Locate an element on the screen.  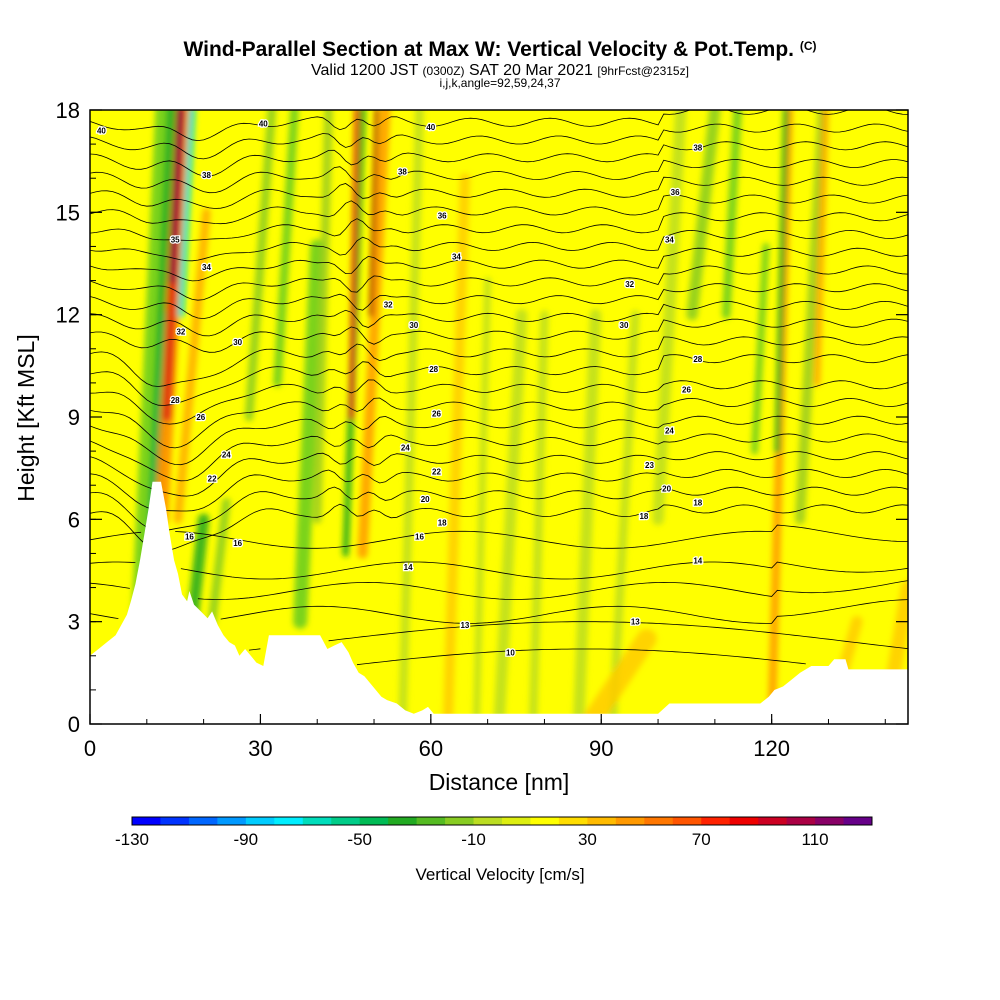
x-tick-label: 60 is located at coordinates (431, 748).